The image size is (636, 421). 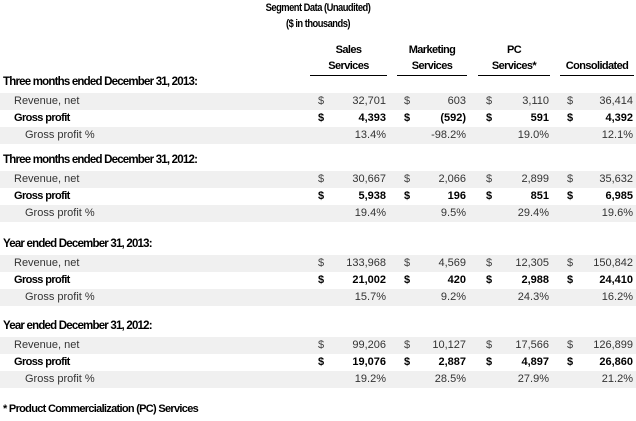 What do you see at coordinates (452, 362) in the screenshot?
I see `cell-value: 2,887` at bounding box center [452, 362].